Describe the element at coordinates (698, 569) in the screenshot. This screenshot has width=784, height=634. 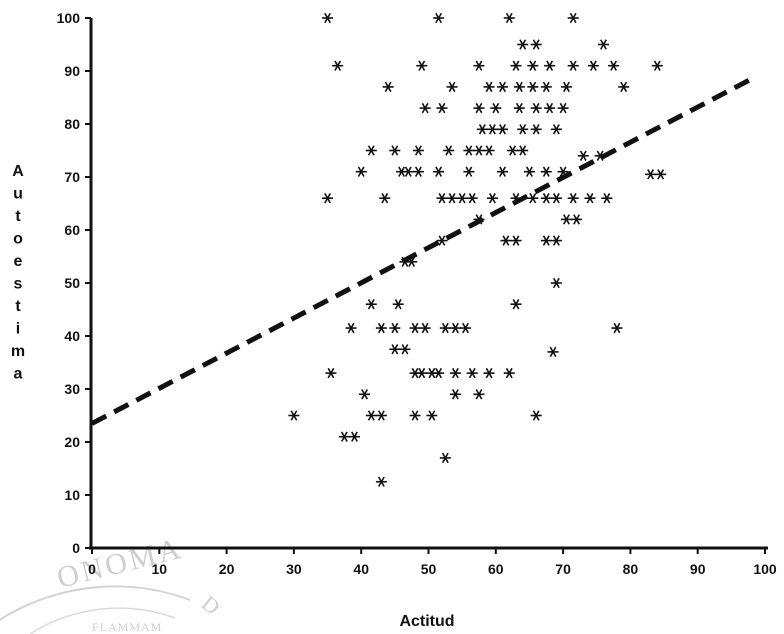
I see `x-tick-label: 90` at that location.